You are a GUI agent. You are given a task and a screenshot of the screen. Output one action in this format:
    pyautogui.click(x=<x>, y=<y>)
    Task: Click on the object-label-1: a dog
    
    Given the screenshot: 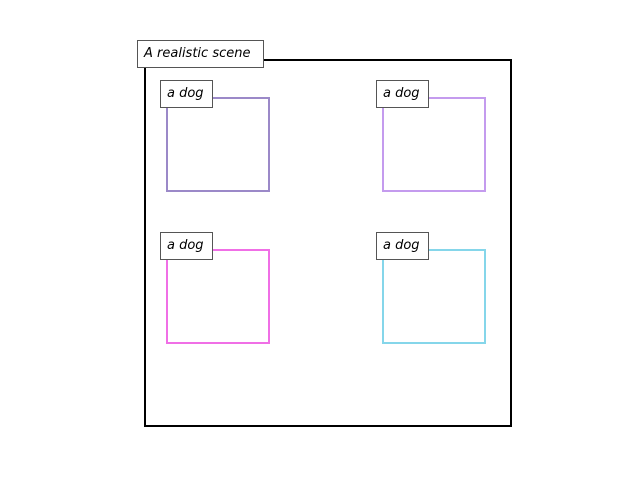 What is the action you would take?
    pyautogui.click(x=402, y=94)
    